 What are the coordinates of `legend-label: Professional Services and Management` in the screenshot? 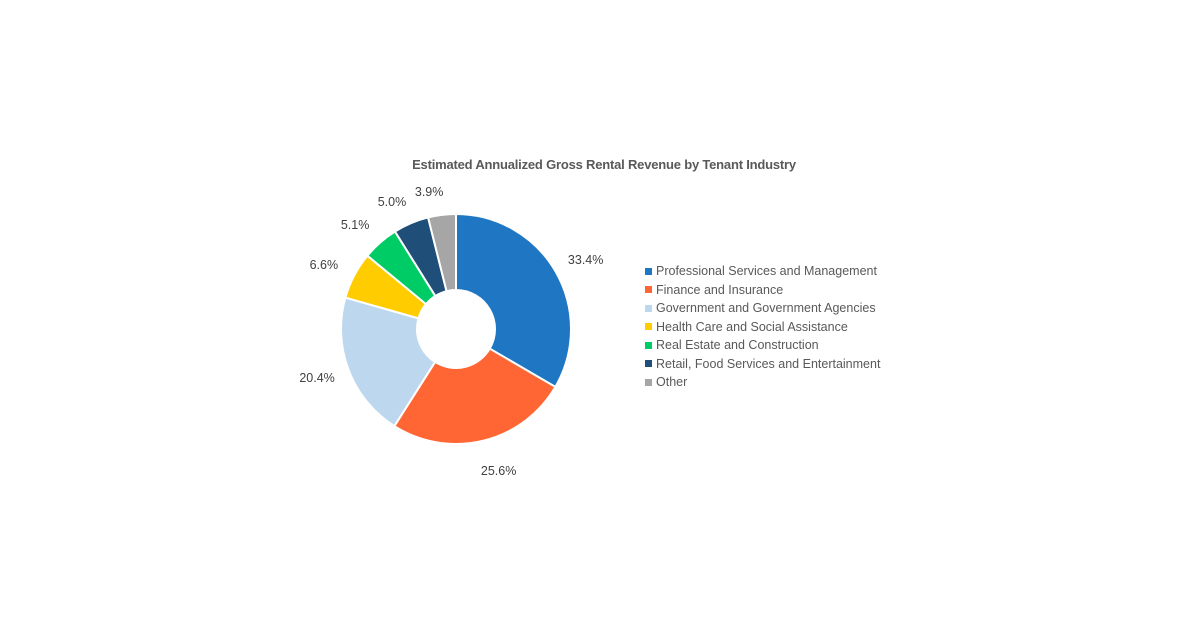 It's located at (766, 271).